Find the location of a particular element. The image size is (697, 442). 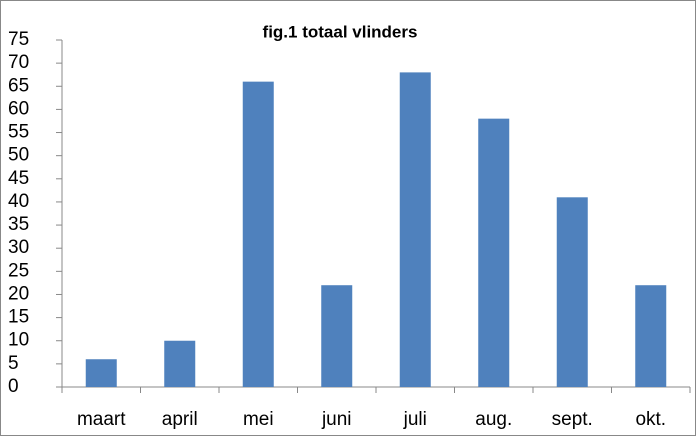

y-tick-label: 10 is located at coordinates (18, 340).